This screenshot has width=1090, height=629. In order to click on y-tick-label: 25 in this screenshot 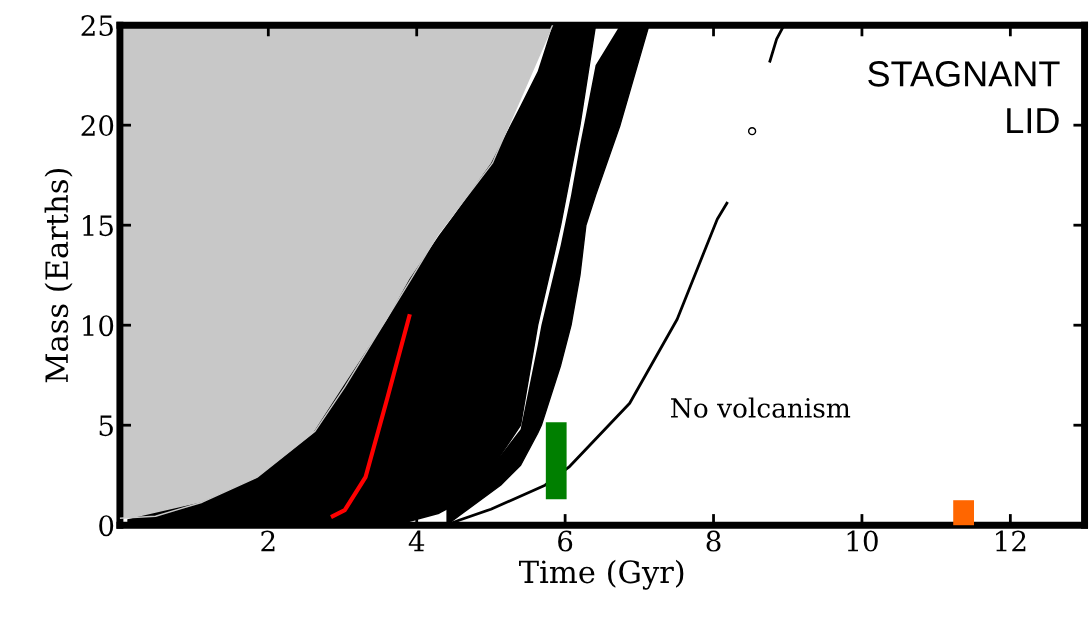, I will do `click(97, 26)`.